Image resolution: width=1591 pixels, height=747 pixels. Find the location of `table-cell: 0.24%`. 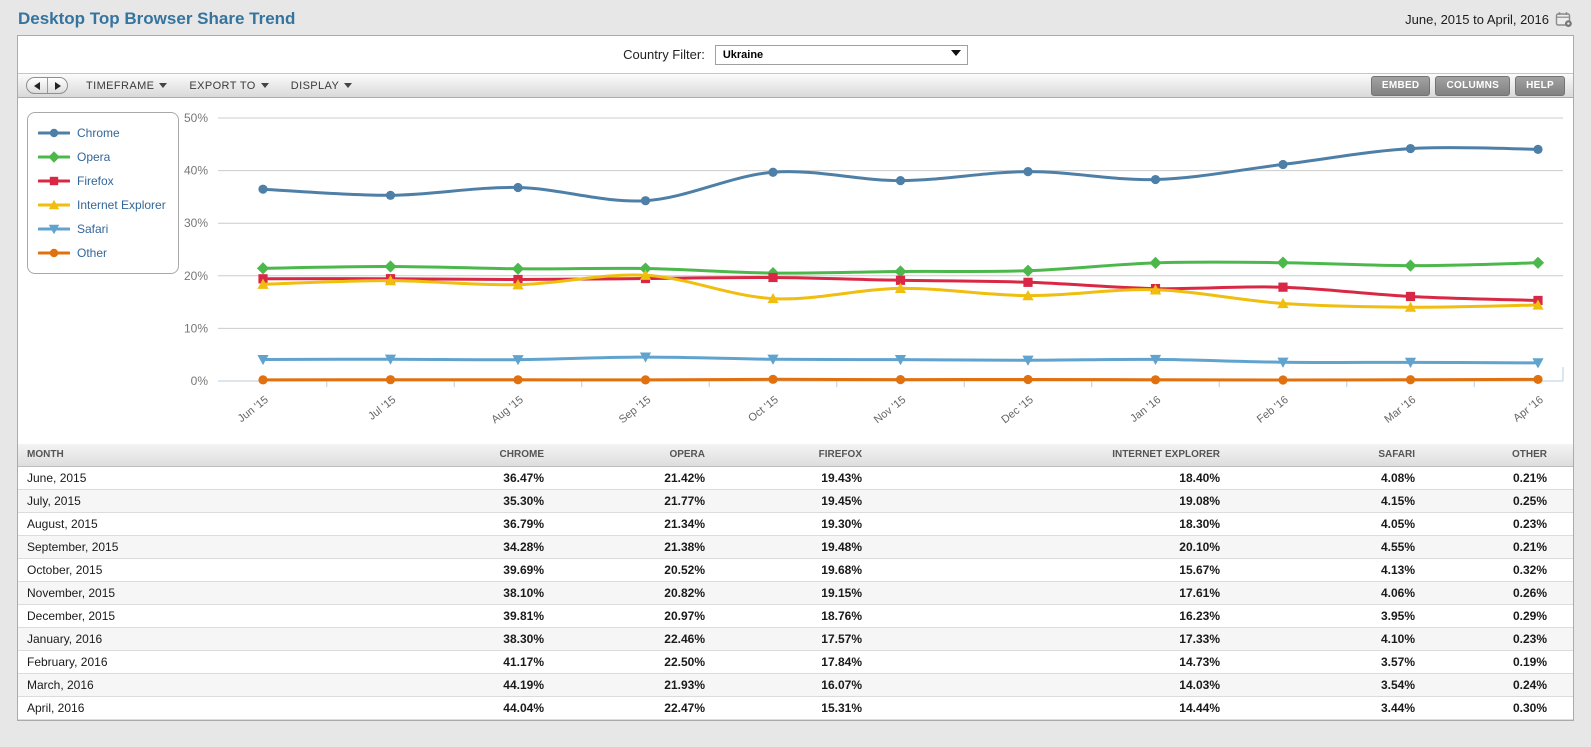

table-cell: 0.24% is located at coordinates (1499, 685).